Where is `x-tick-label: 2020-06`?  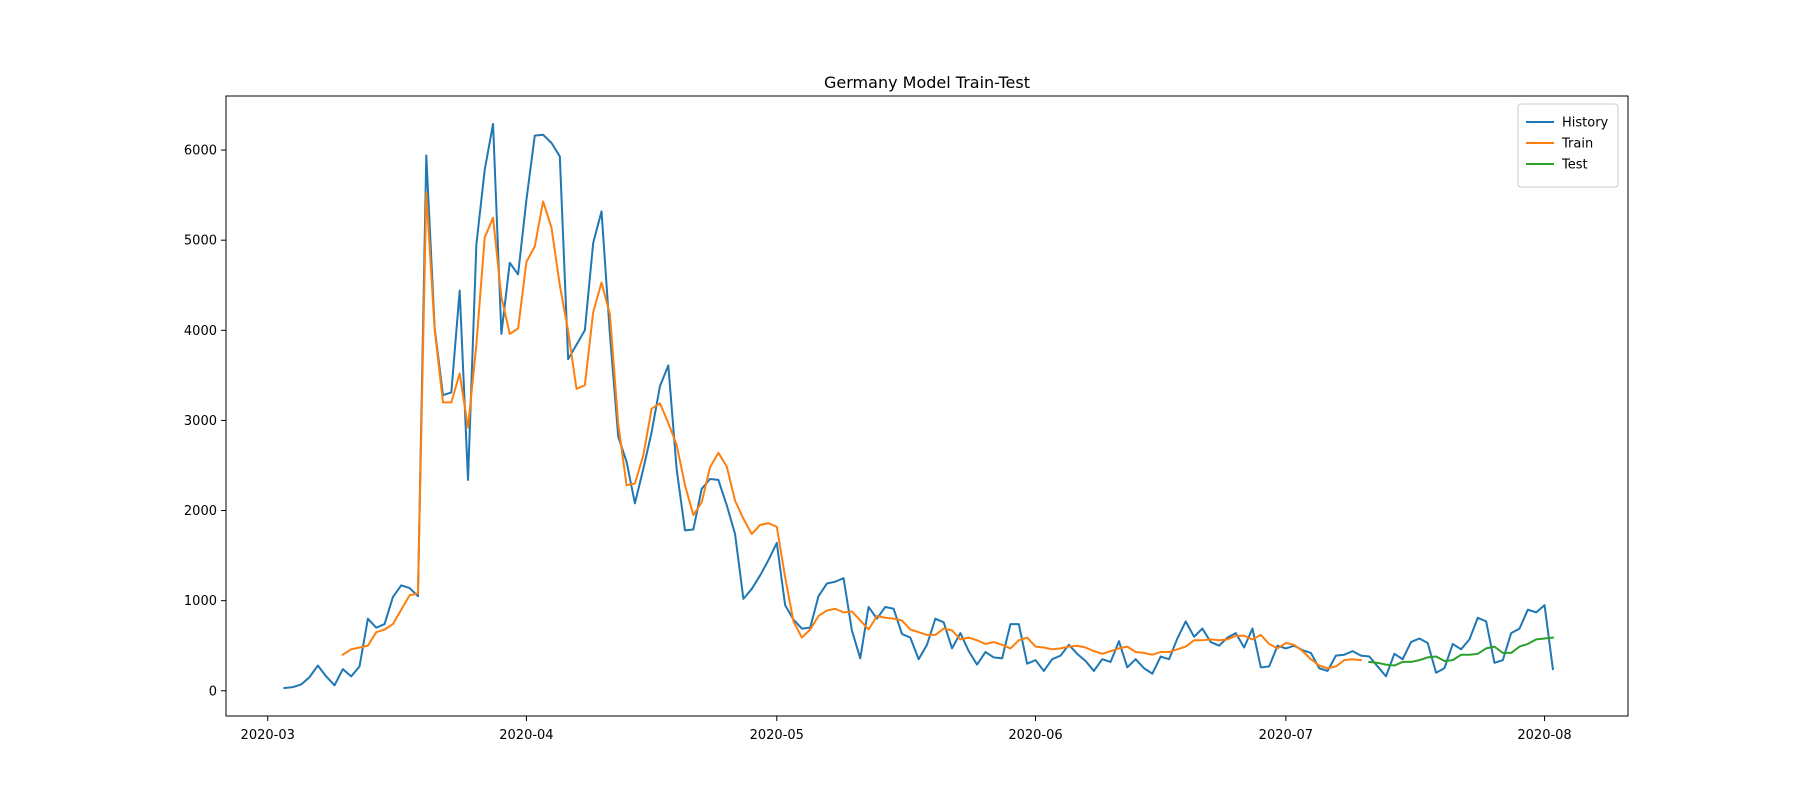
x-tick-label: 2020-06 is located at coordinates (1035, 735).